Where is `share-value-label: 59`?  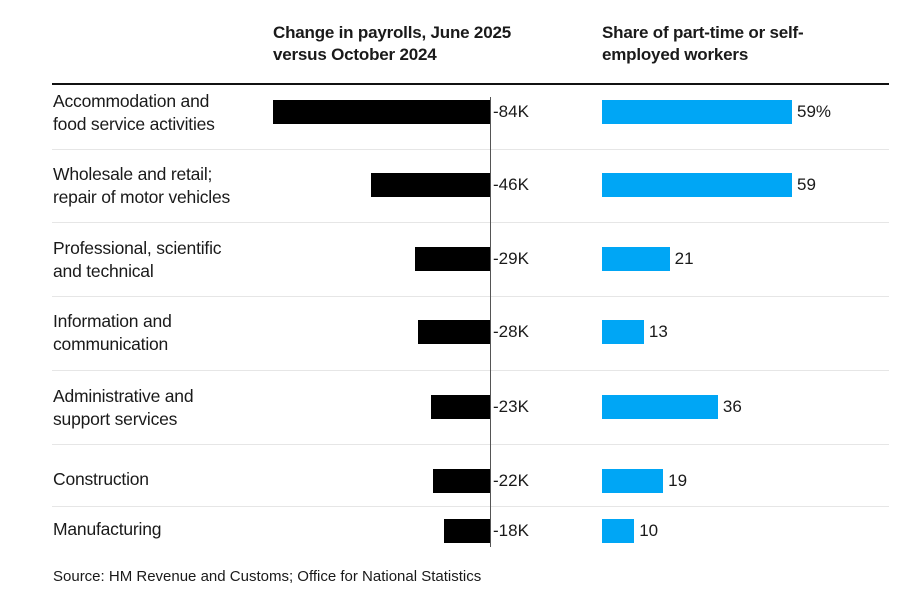
share-value-label: 59 is located at coordinates (806, 184).